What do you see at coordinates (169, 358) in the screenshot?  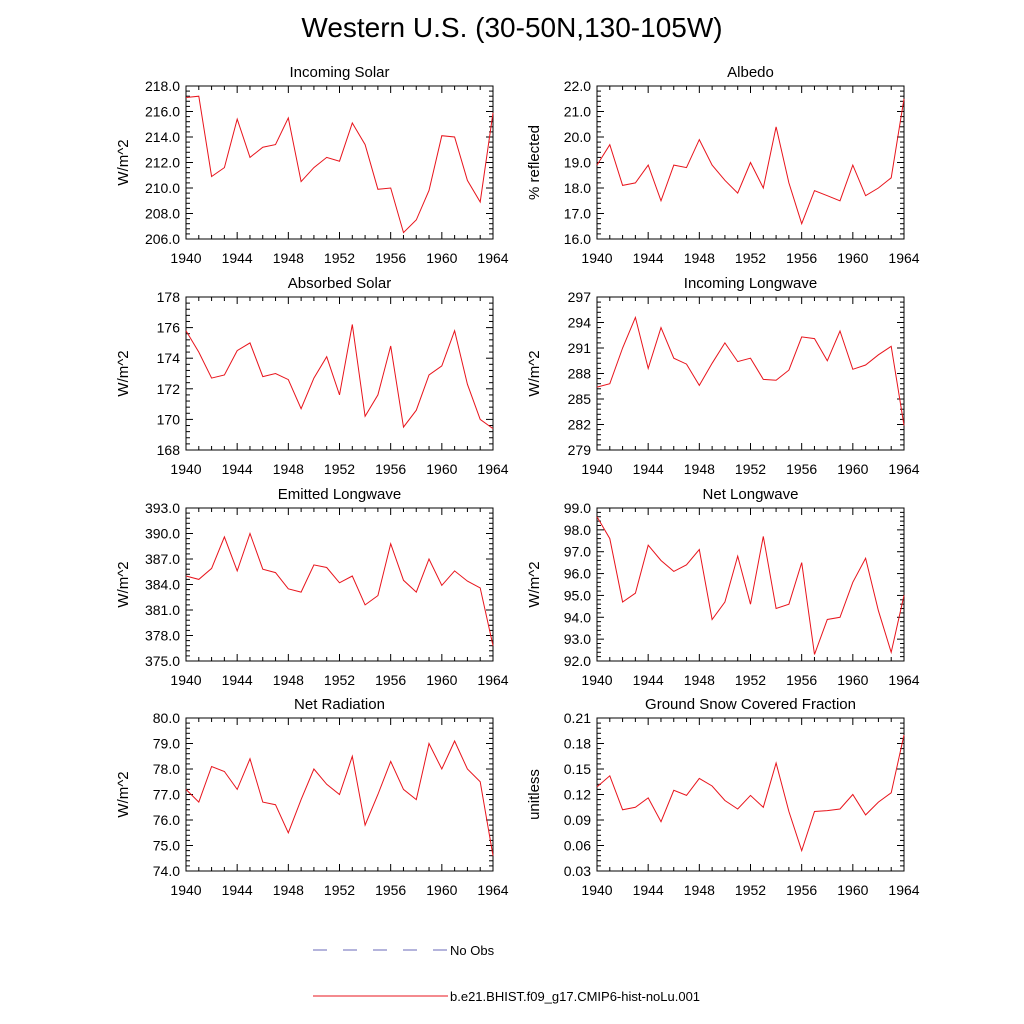 I see `y-tick-label: 174` at bounding box center [169, 358].